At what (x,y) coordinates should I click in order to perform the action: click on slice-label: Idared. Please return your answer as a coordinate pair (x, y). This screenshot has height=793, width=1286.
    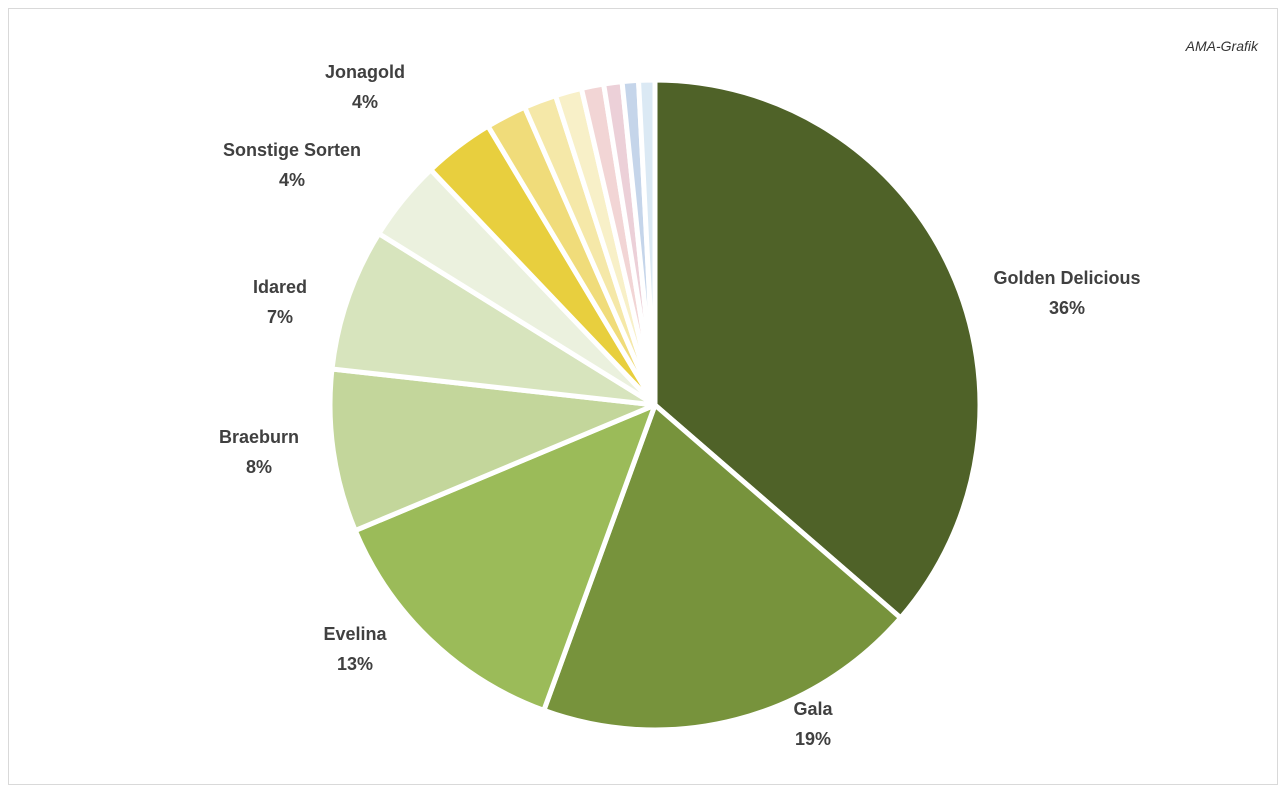
    Looking at the image, I should click on (280, 287).